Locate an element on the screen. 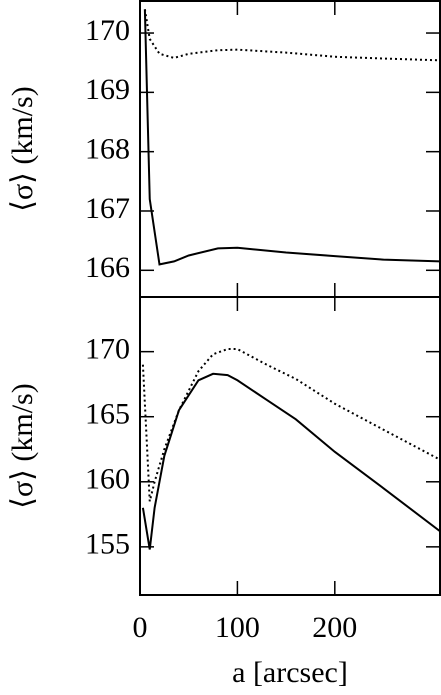  x-tick-label: 200 is located at coordinates (334, 627).